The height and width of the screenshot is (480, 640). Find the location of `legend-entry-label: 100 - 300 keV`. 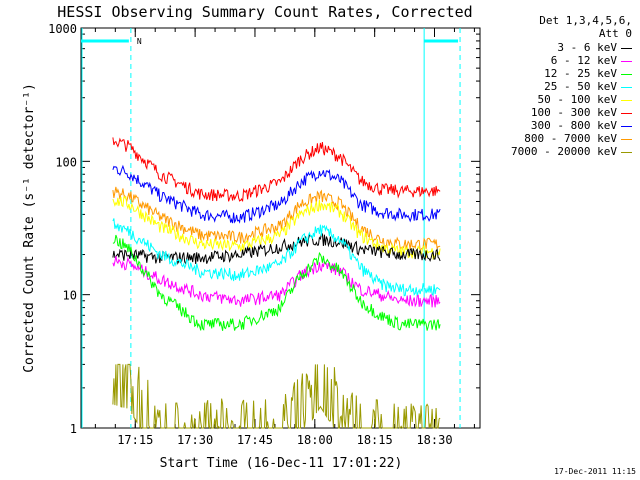

legend-entry-label: 100 - 300 keV is located at coordinates (573, 112).